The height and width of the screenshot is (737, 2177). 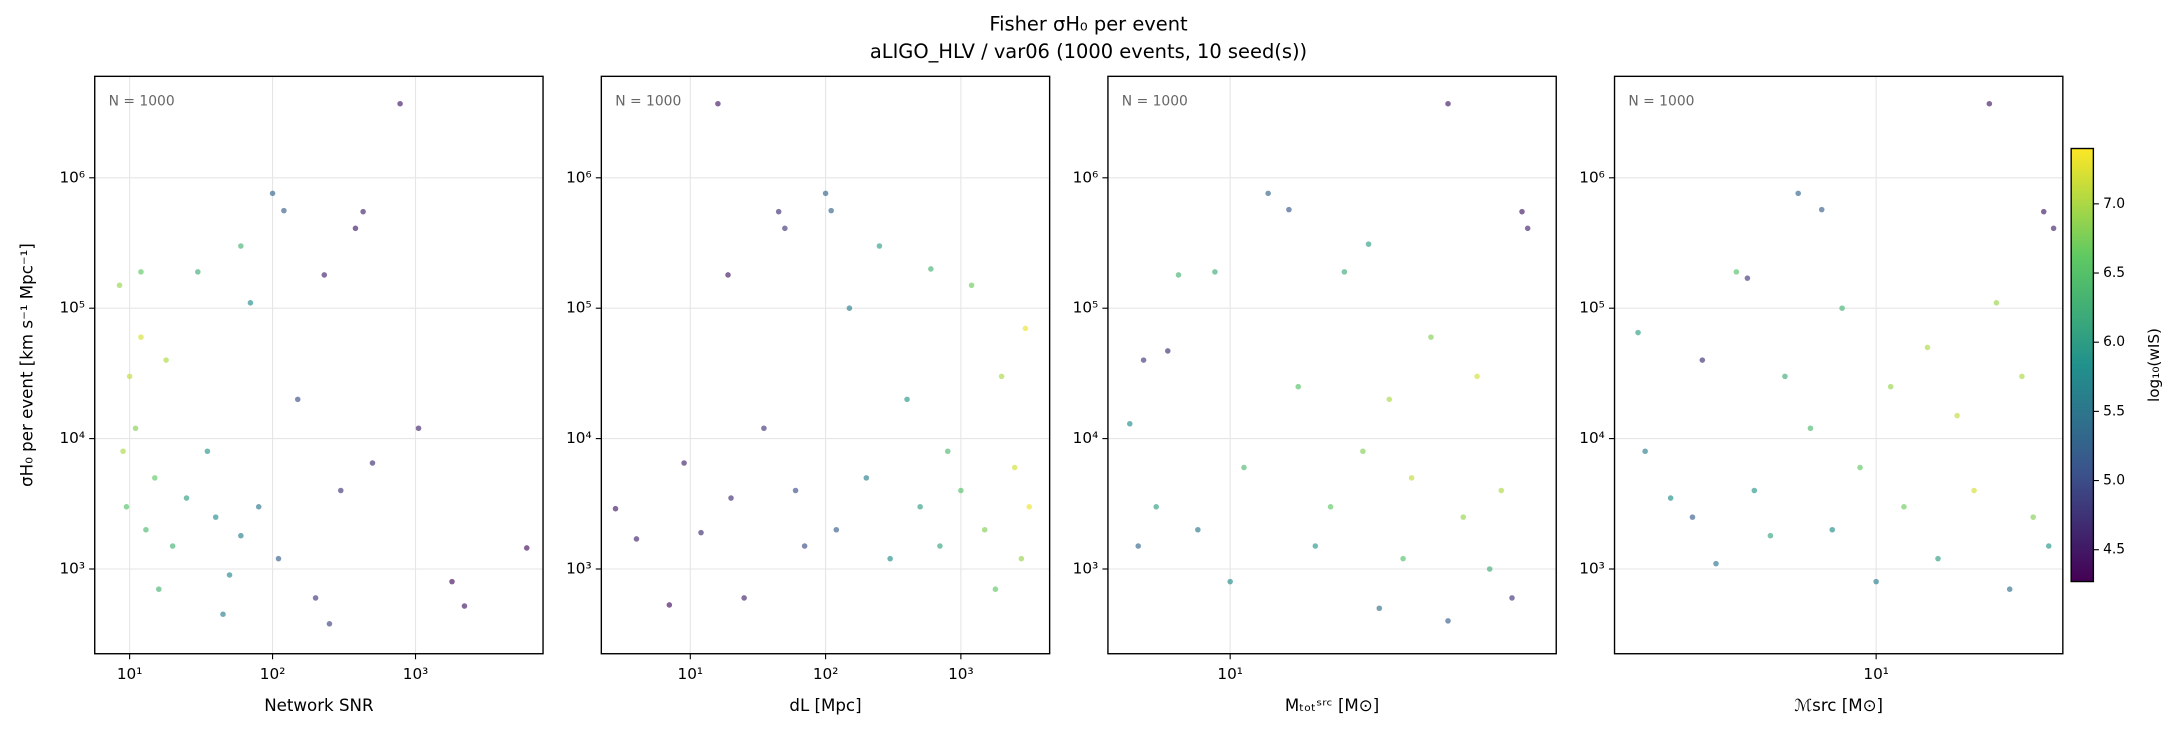 What do you see at coordinates (2154, 365) in the screenshot?
I see `colorbar-label: log₁₀(wIS)` at bounding box center [2154, 365].